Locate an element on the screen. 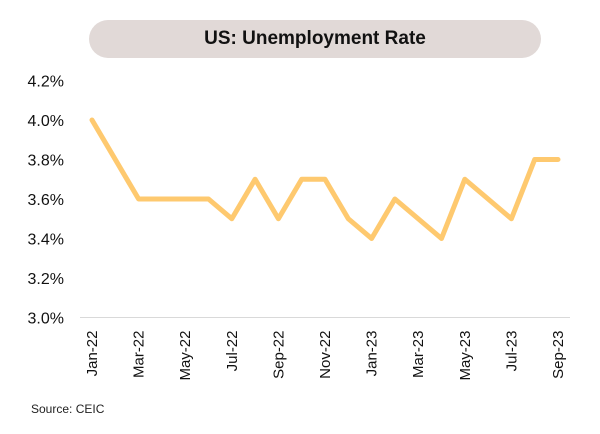 The height and width of the screenshot is (434, 600). y-tick-label: 3.2% is located at coordinates (46, 279).